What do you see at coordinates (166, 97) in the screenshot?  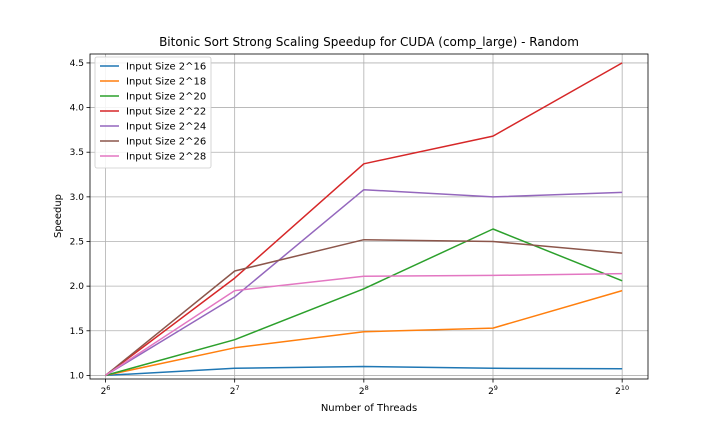 I see `legend-label: Input Size 2^20` at bounding box center [166, 97].